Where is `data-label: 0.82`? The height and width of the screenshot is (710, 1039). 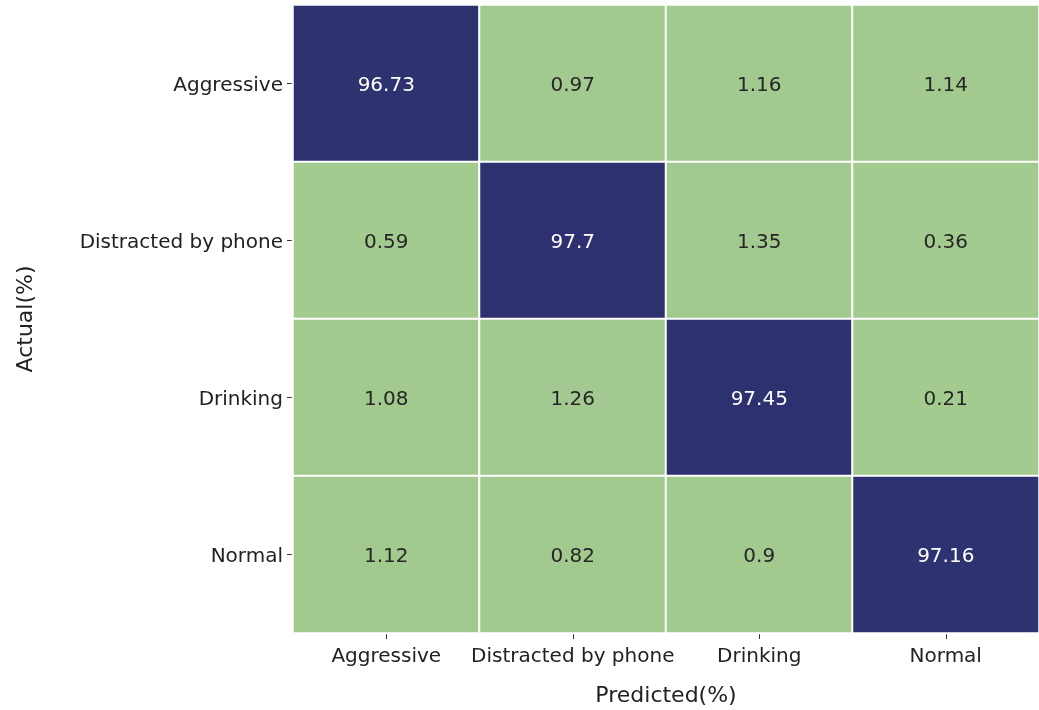
data-label: 0.82 is located at coordinates (573, 554).